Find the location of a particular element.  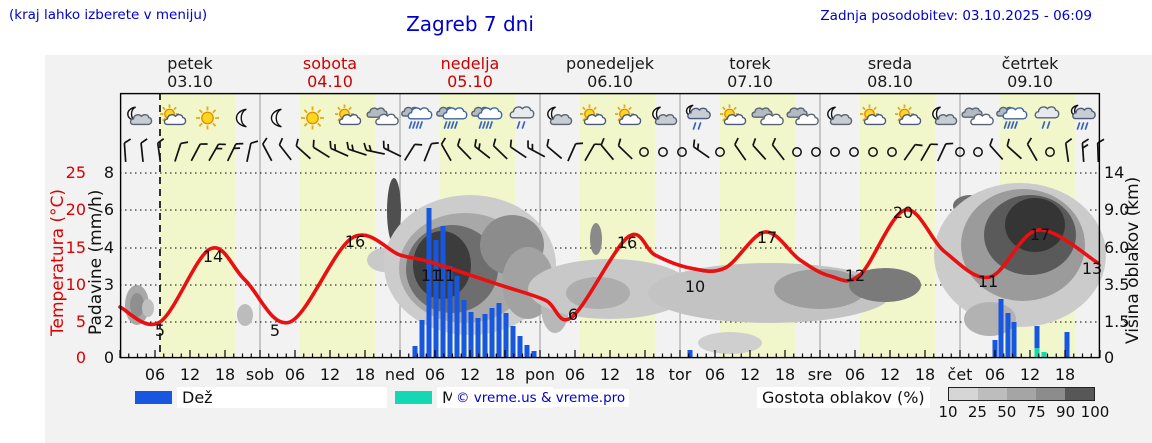

axis-tick-label: 20 is located at coordinates (75, 209).